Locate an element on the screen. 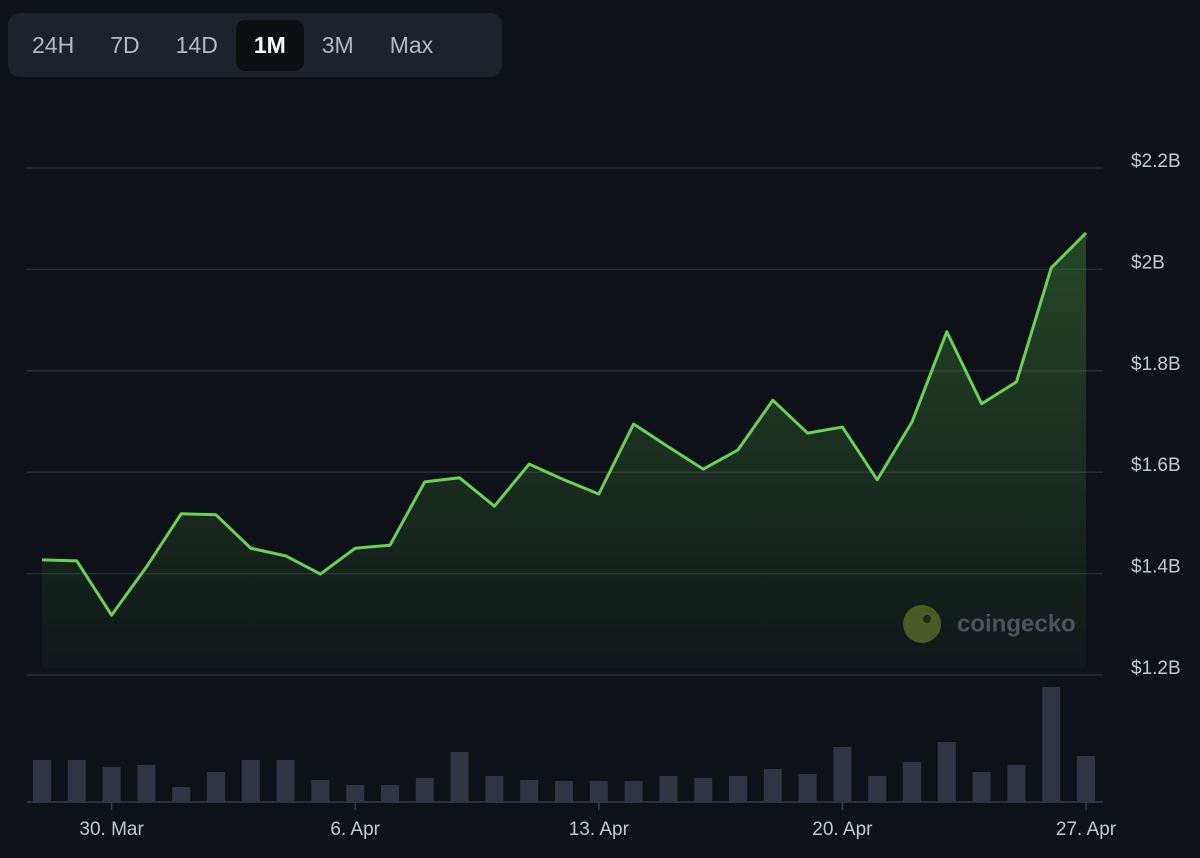  y-tick-label: $2B is located at coordinates (1148, 262).